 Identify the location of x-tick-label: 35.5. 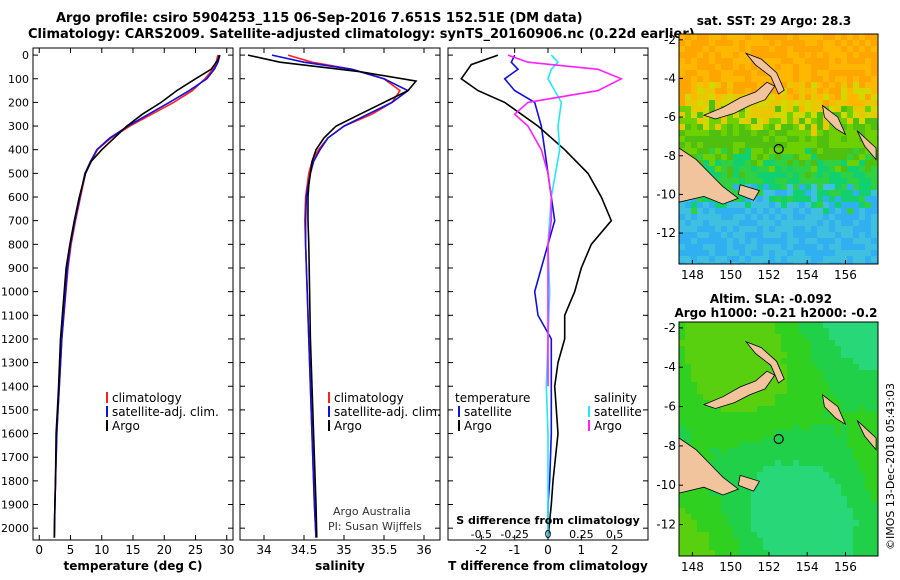
(384, 550).